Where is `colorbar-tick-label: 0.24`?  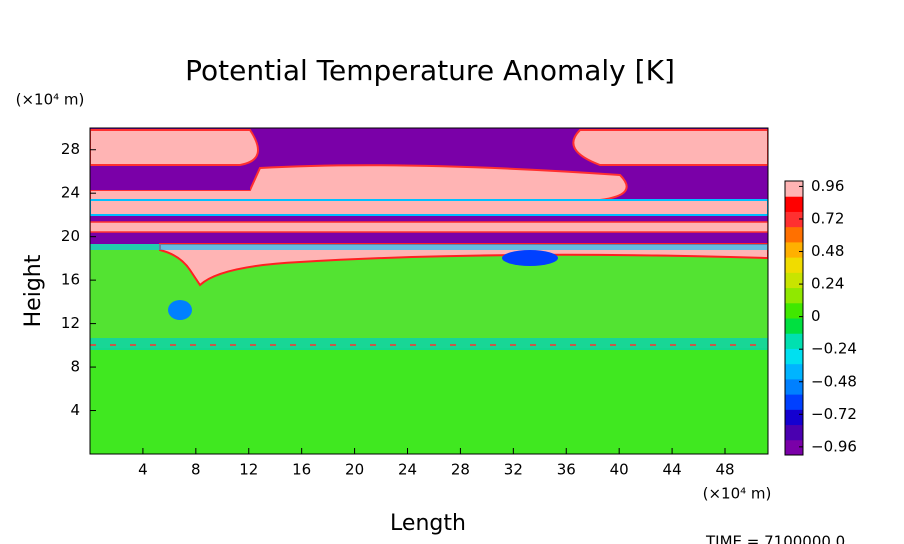 colorbar-tick-label: 0.24 is located at coordinates (827, 284).